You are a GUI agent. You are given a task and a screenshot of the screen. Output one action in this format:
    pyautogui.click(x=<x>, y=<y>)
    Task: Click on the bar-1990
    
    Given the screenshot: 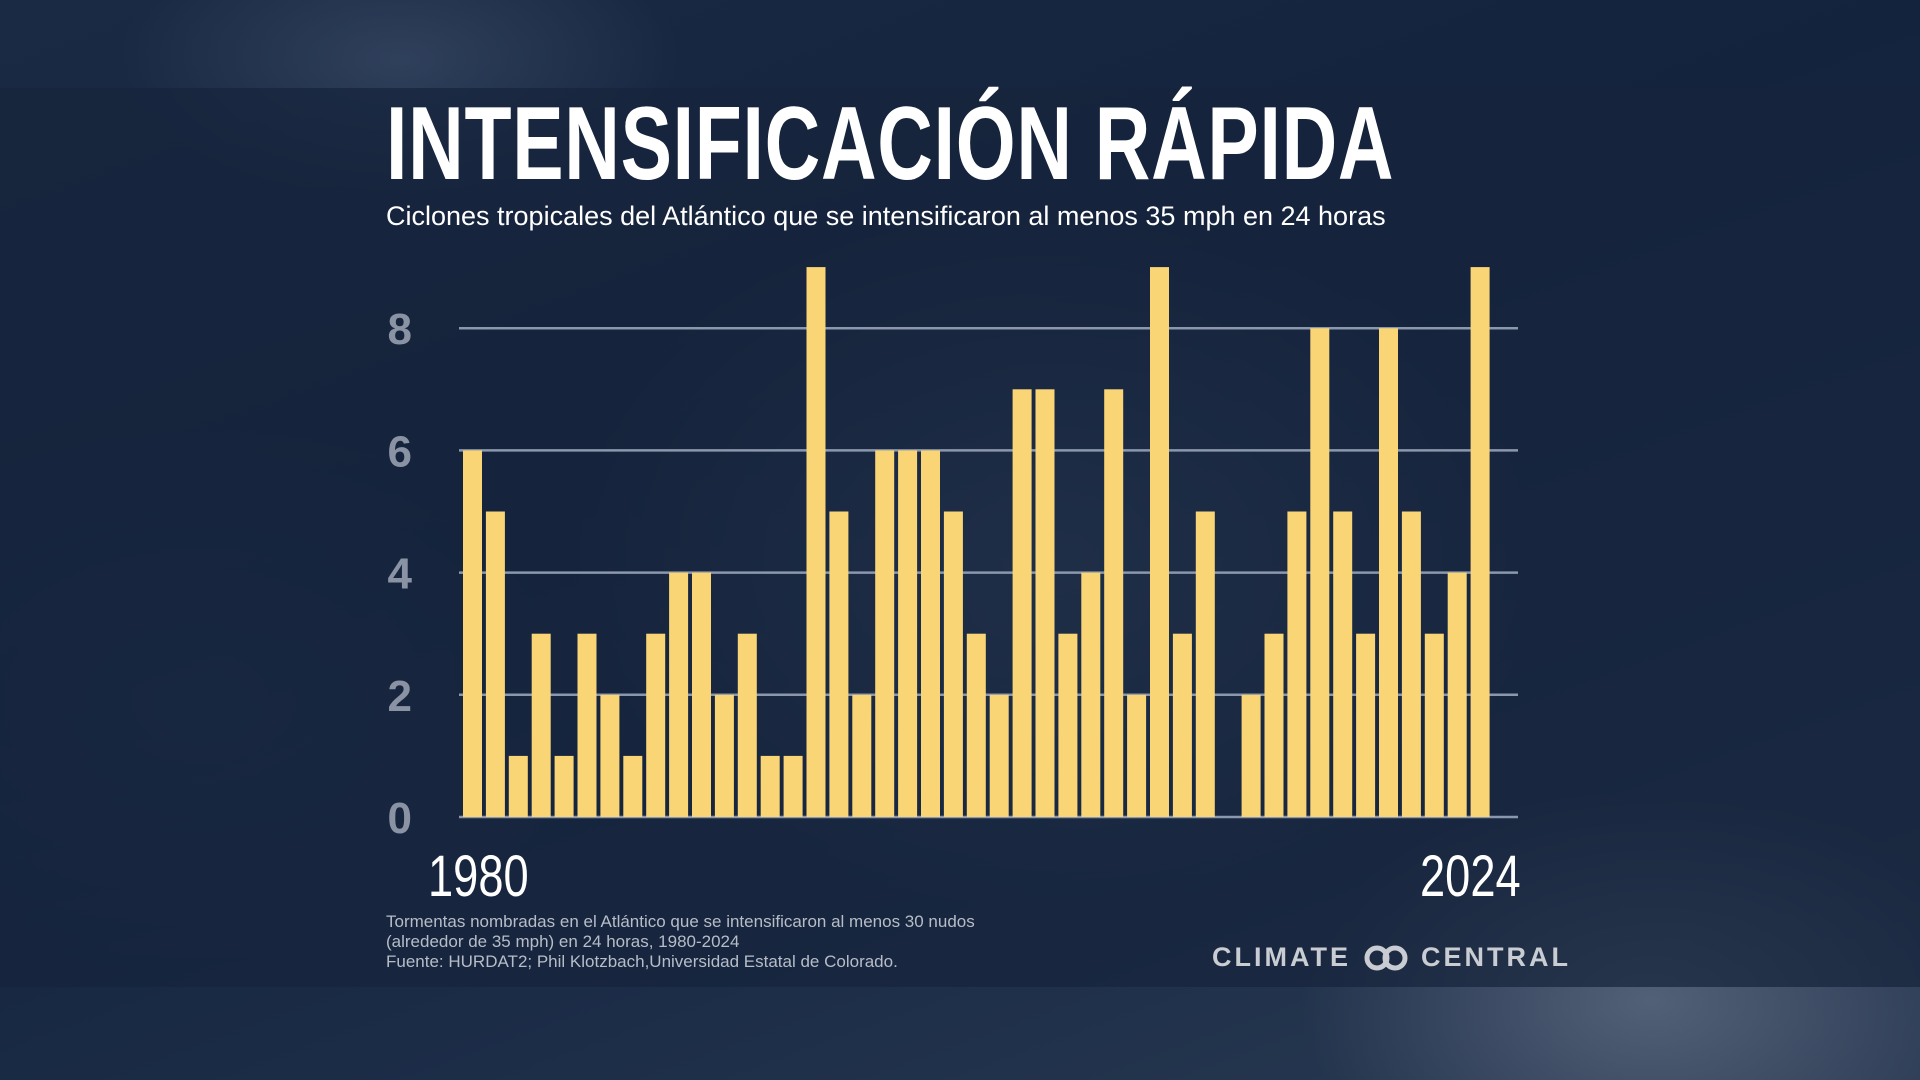 What is the action you would take?
    pyautogui.click(x=701, y=694)
    